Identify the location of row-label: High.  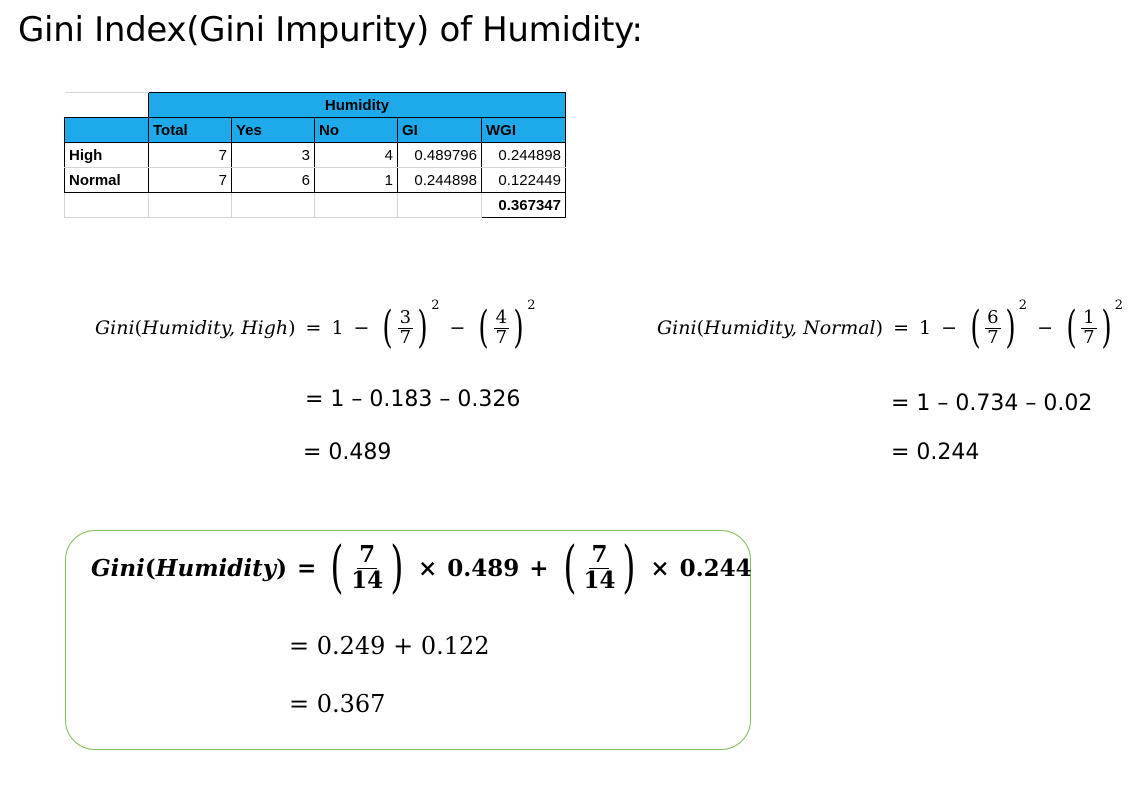
(106, 155).